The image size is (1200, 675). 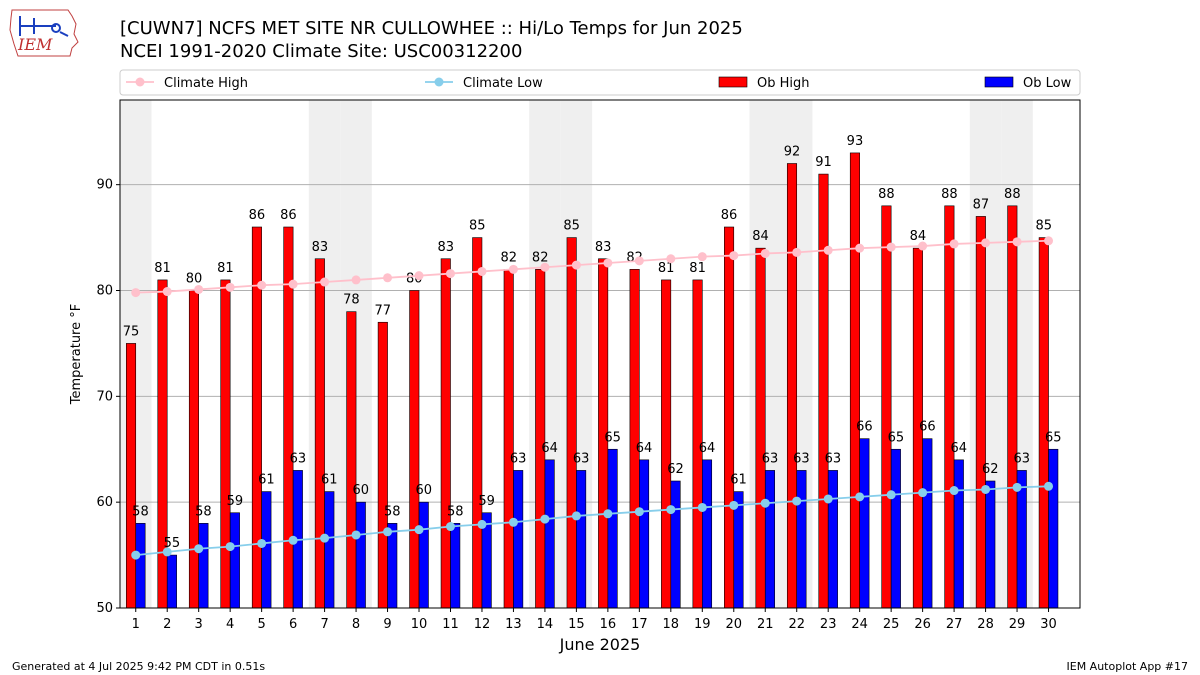 I want to click on legend-climate-low-label: Climate Low, so click(x=503, y=83).